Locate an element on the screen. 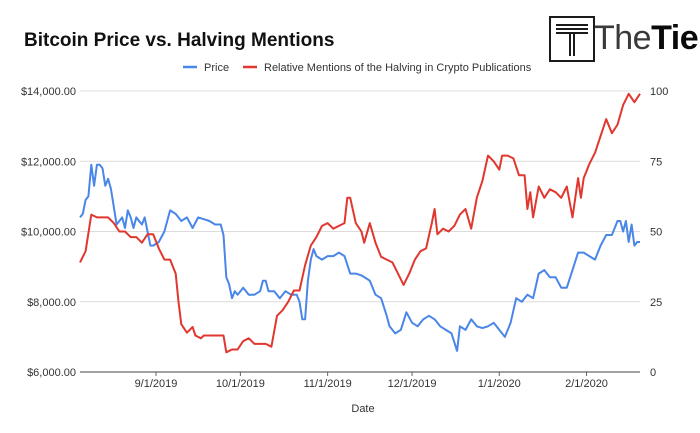 Image resolution: width=700 pixels, height=433 pixels. y-right-tick-label: 25 is located at coordinates (656, 303).